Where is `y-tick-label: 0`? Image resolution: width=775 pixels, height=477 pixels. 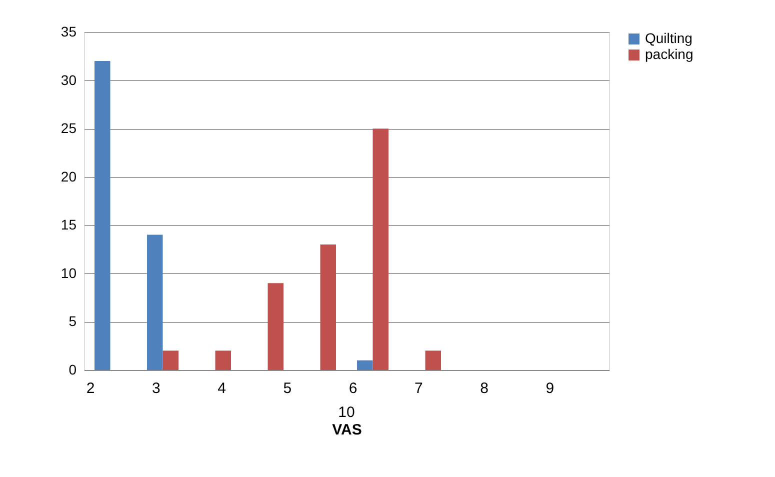
y-tick-label: 0 is located at coordinates (72, 370).